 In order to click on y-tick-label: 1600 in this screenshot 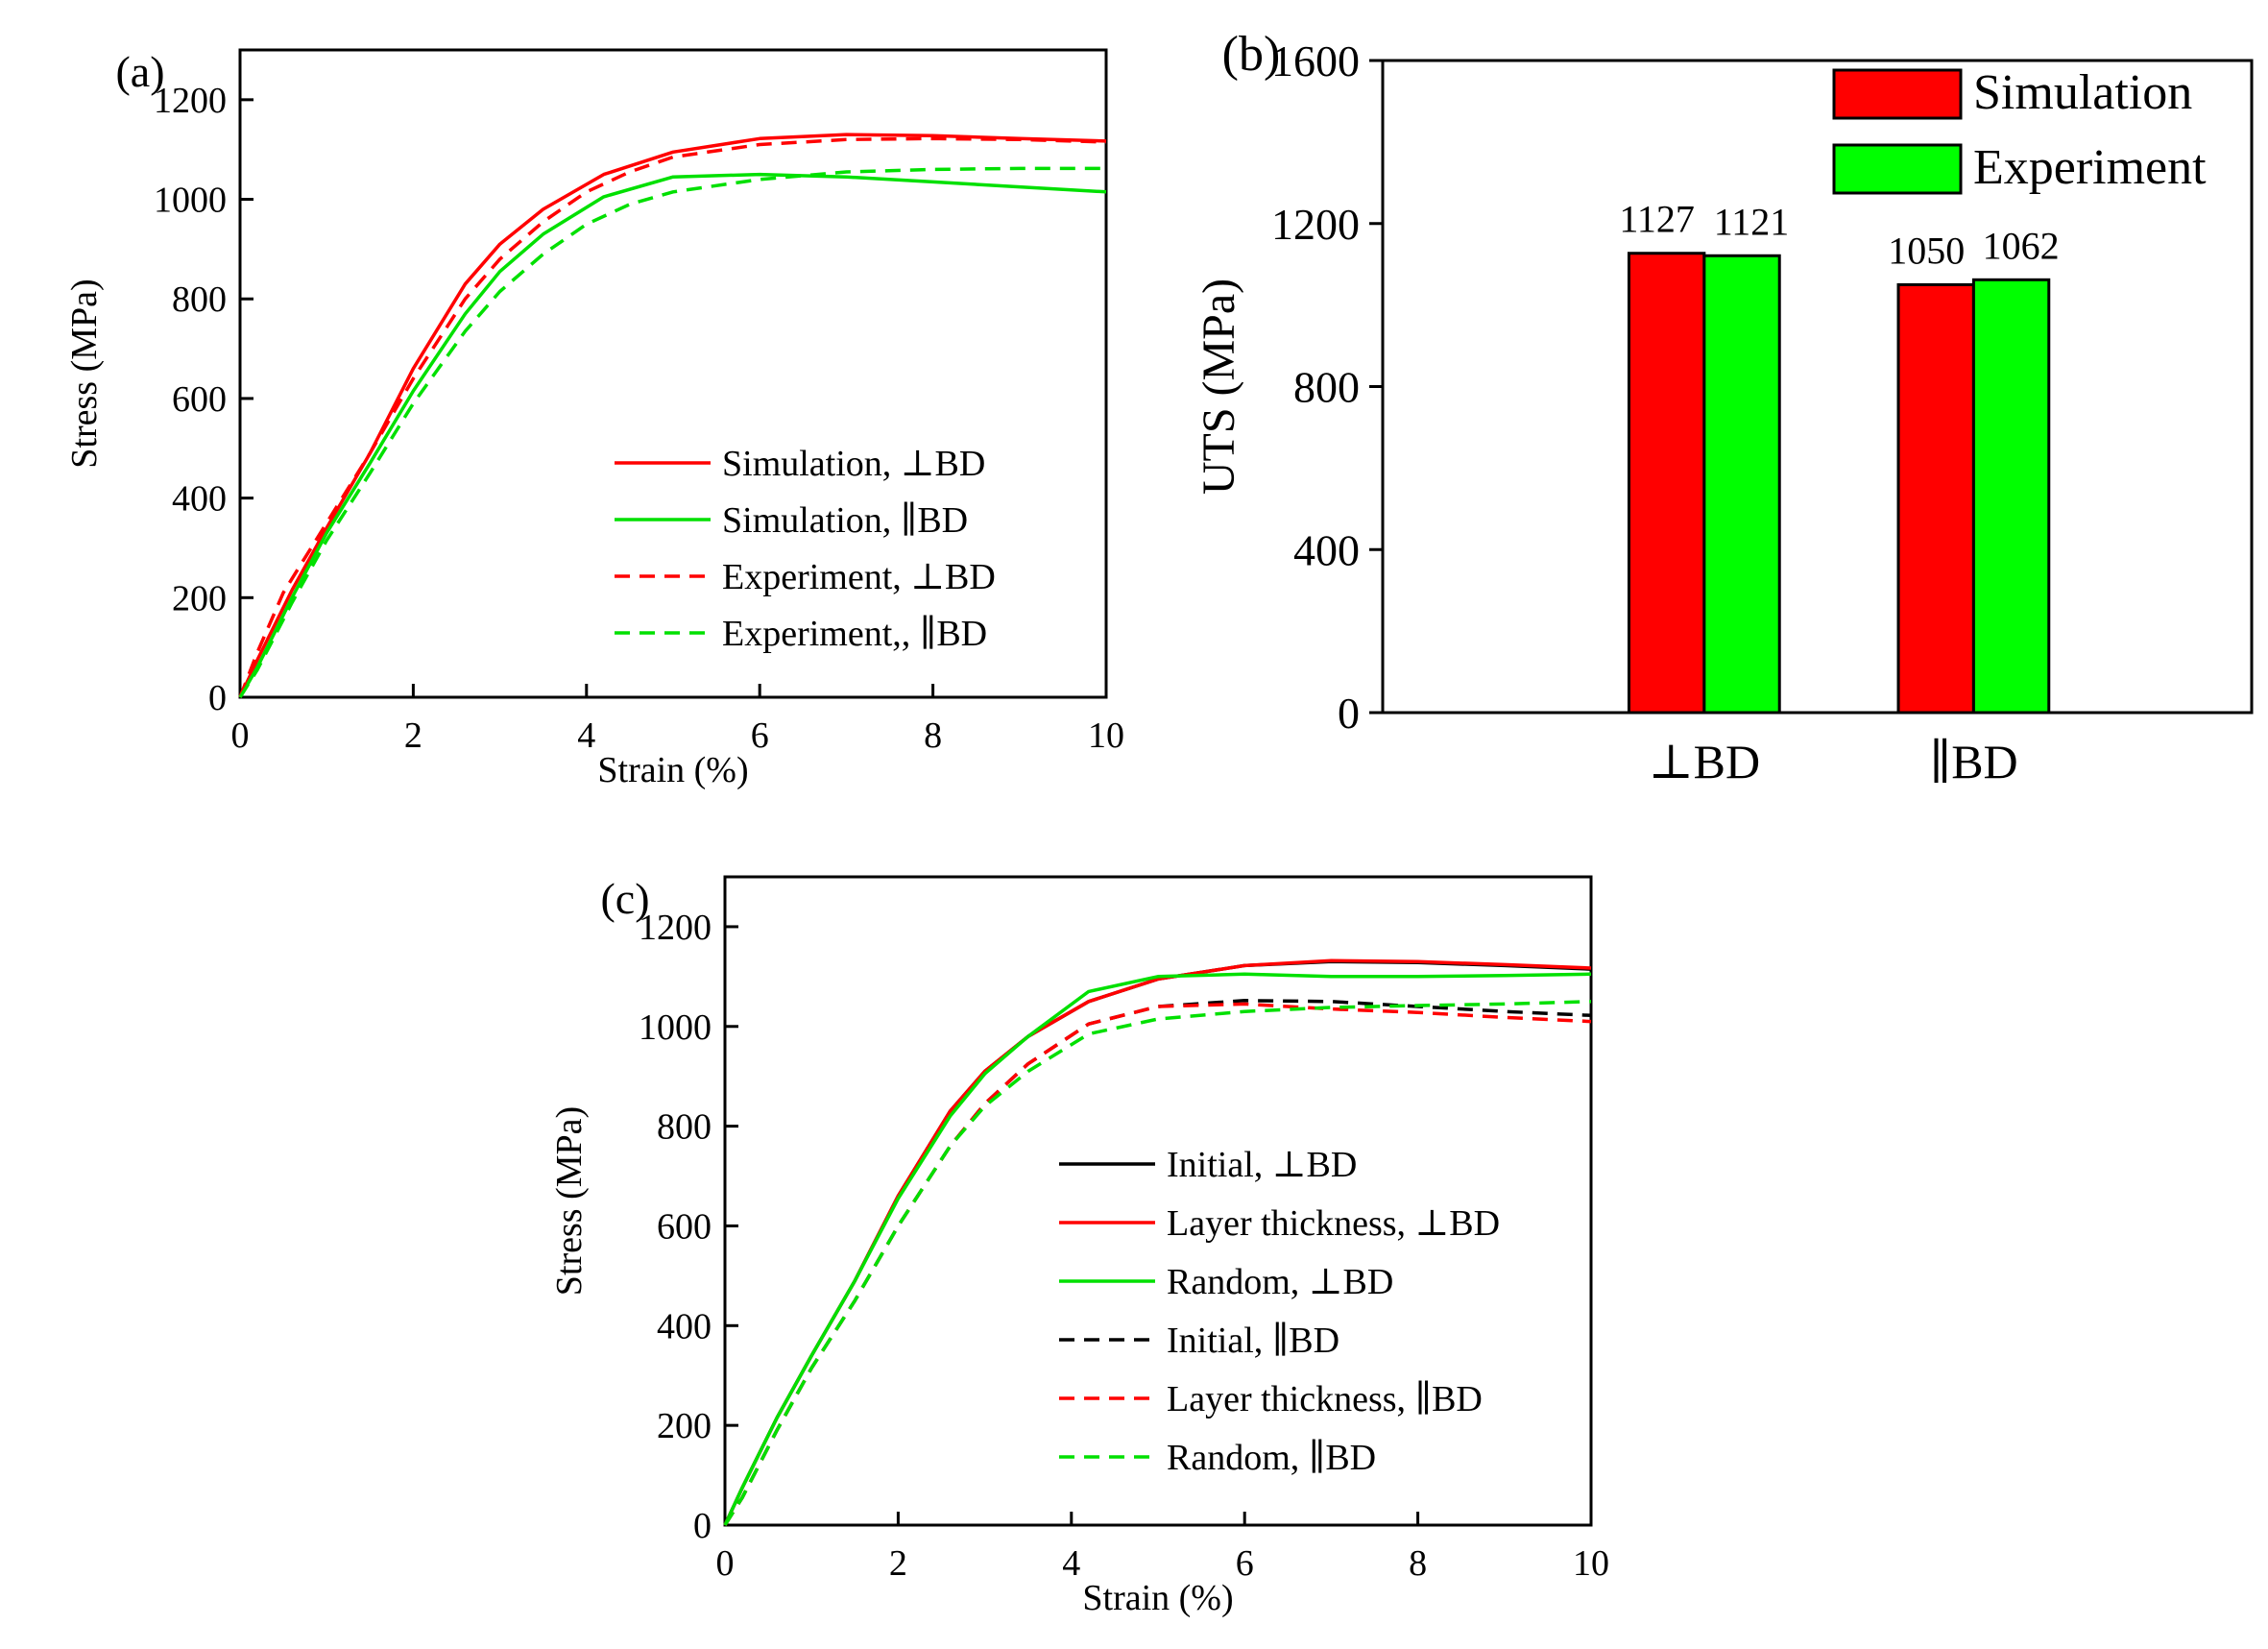, I will do `click(1316, 60)`.